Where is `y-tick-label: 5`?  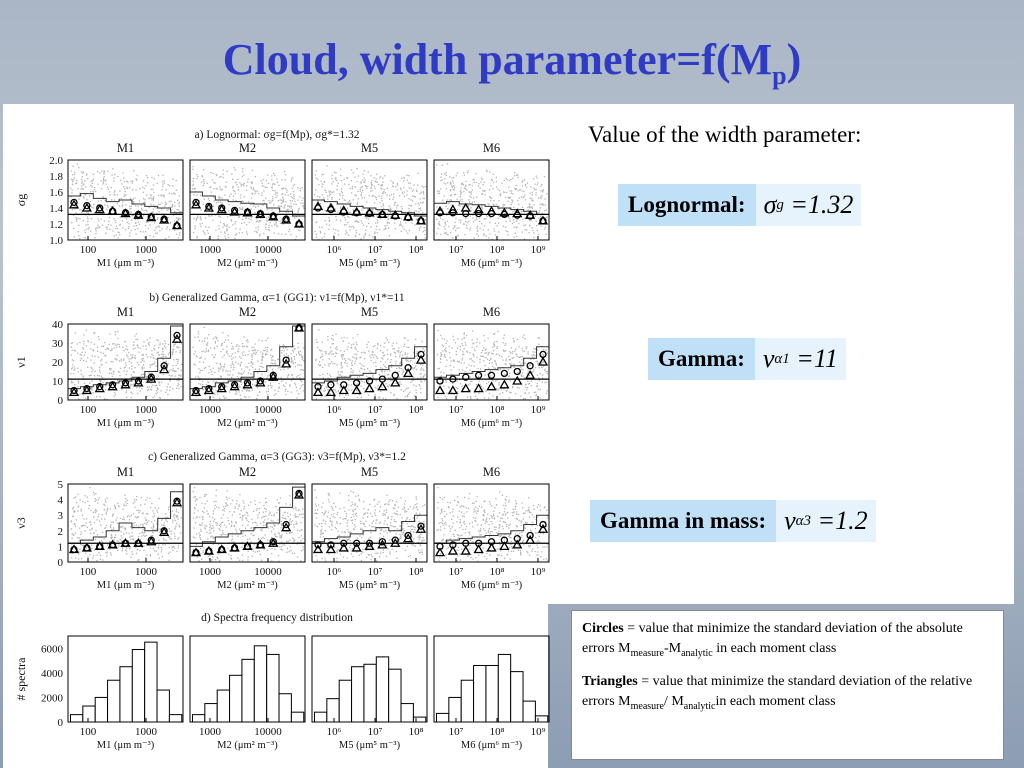 y-tick-label: 5 is located at coordinates (61, 485).